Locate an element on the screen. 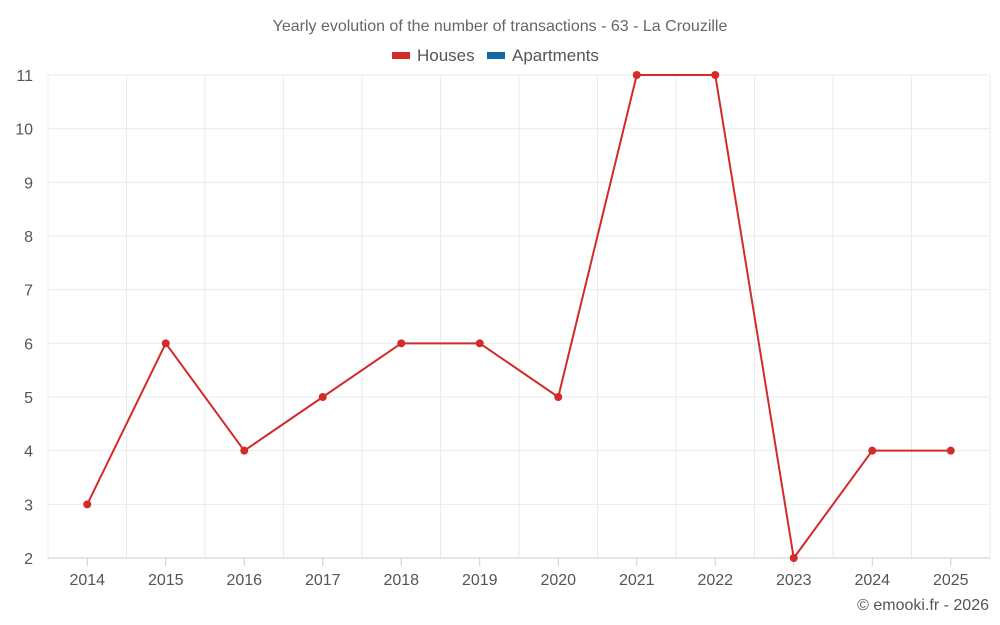 Image resolution: width=1000 pixels, height=625 pixels. x-tick-label: 2018 is located at coordinates (401, 580).